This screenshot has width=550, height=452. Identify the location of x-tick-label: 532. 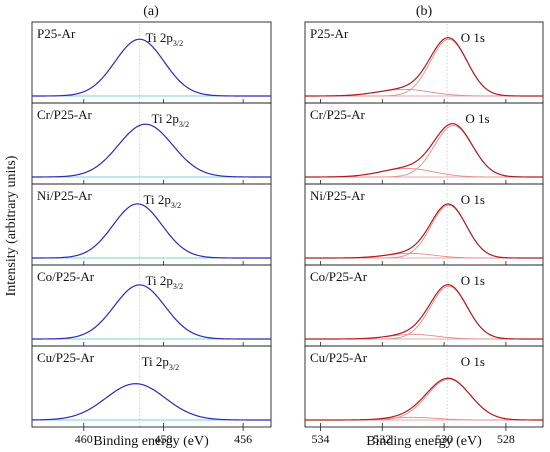
(382, 439).